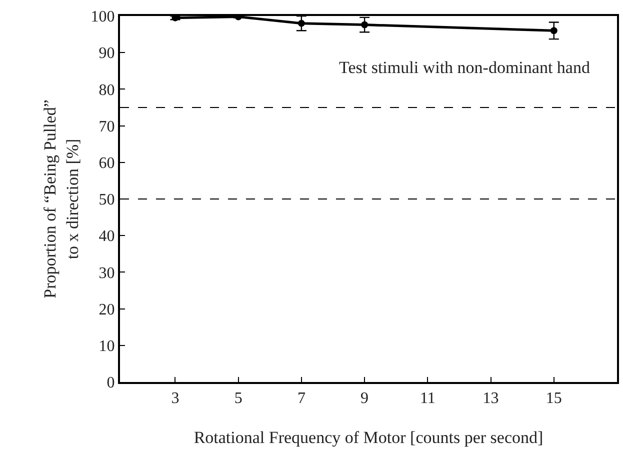 Image resolution: width=623 pixels, height=460 pixels. Describe the element at coordinates (102, 17) in the screenshot. I see `y-tick-label: 100` at that location.